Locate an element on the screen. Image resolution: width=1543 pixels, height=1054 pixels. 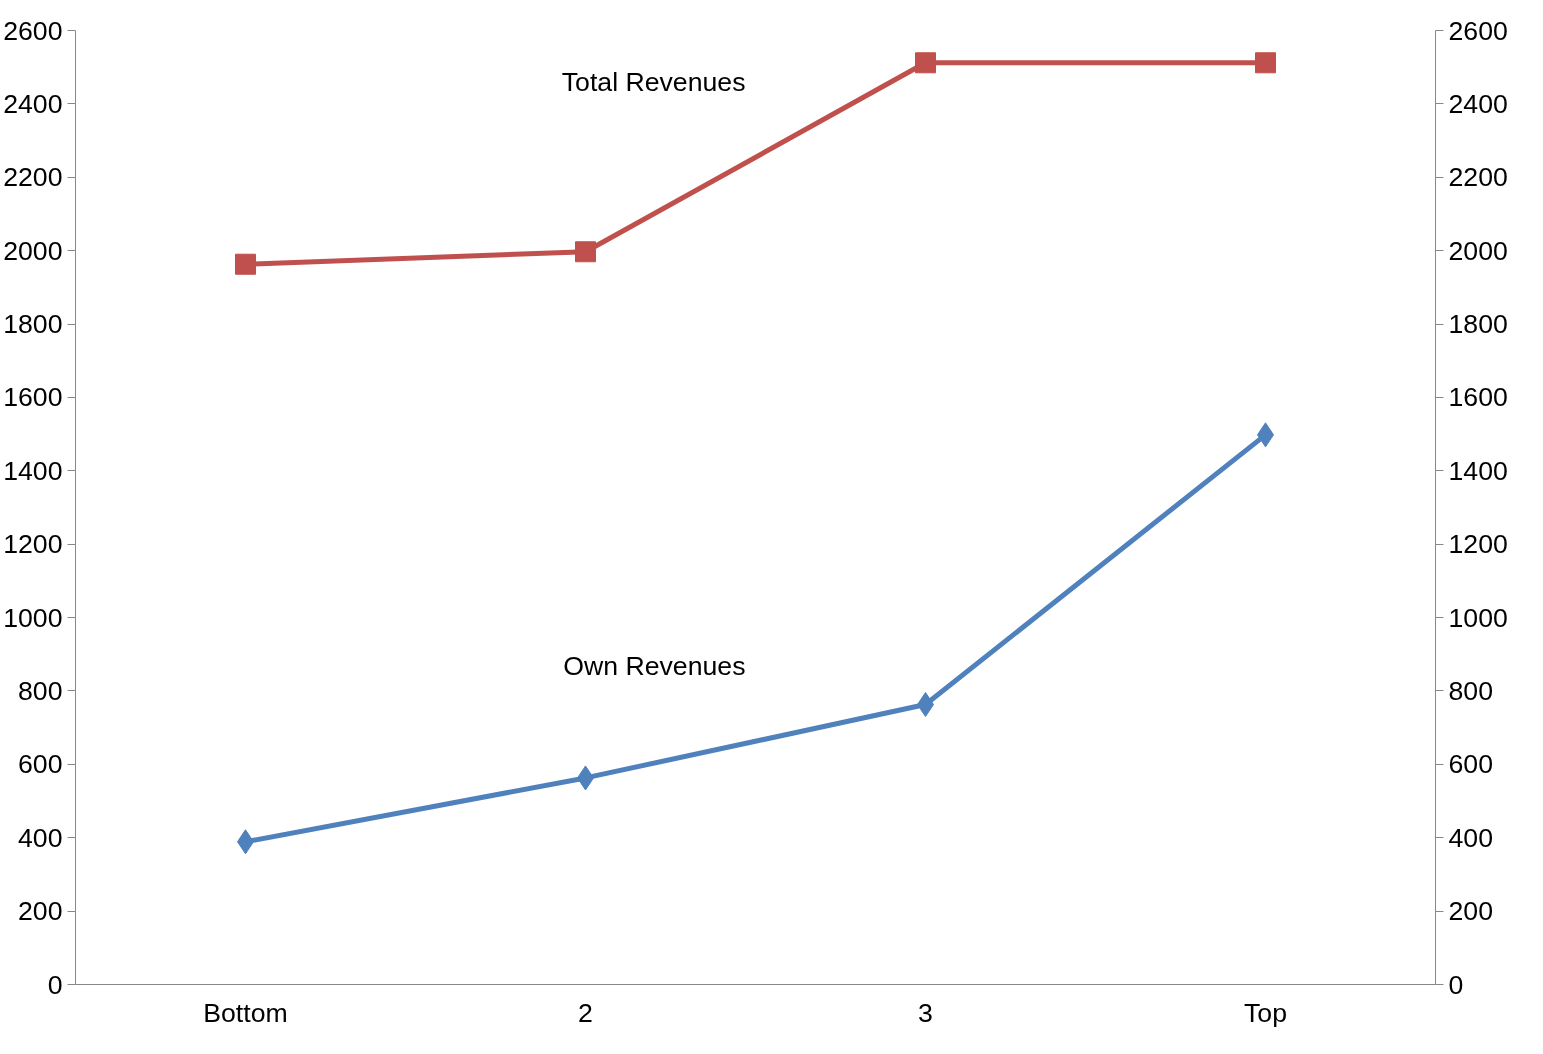
y-tick-label: 1400 is located at coordinates (33, 470).